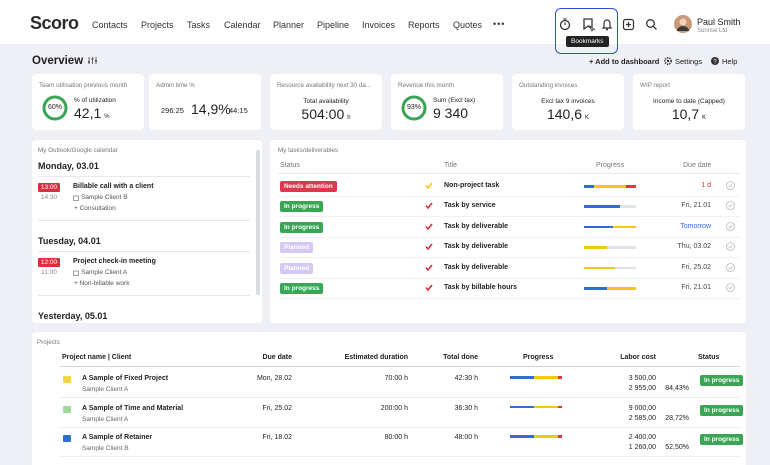  What do you see at coordinates (642, 418) in the screenshot?
I see `labor-cost-done: 2 585,00` at bounding box center [642, 418].